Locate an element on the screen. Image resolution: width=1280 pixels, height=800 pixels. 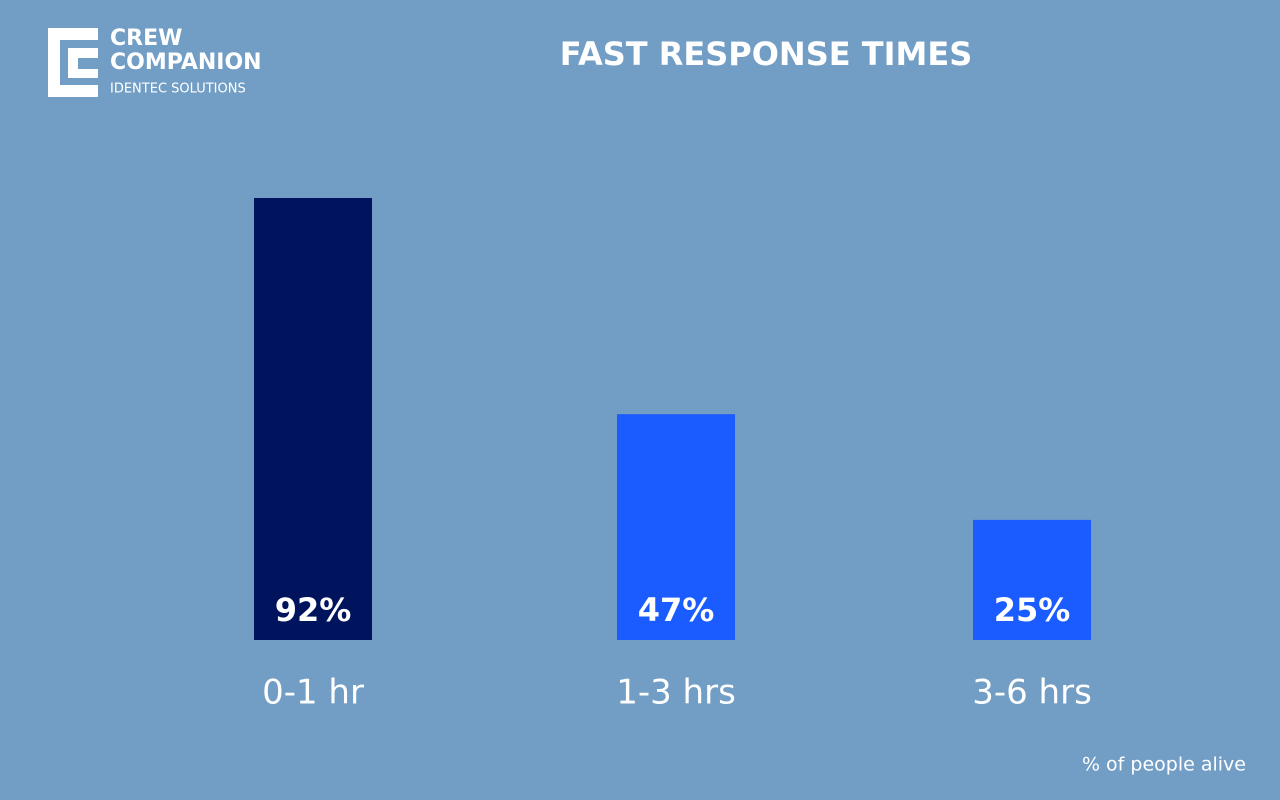
logo-line1: CREW is located at coordinates (146, 38).